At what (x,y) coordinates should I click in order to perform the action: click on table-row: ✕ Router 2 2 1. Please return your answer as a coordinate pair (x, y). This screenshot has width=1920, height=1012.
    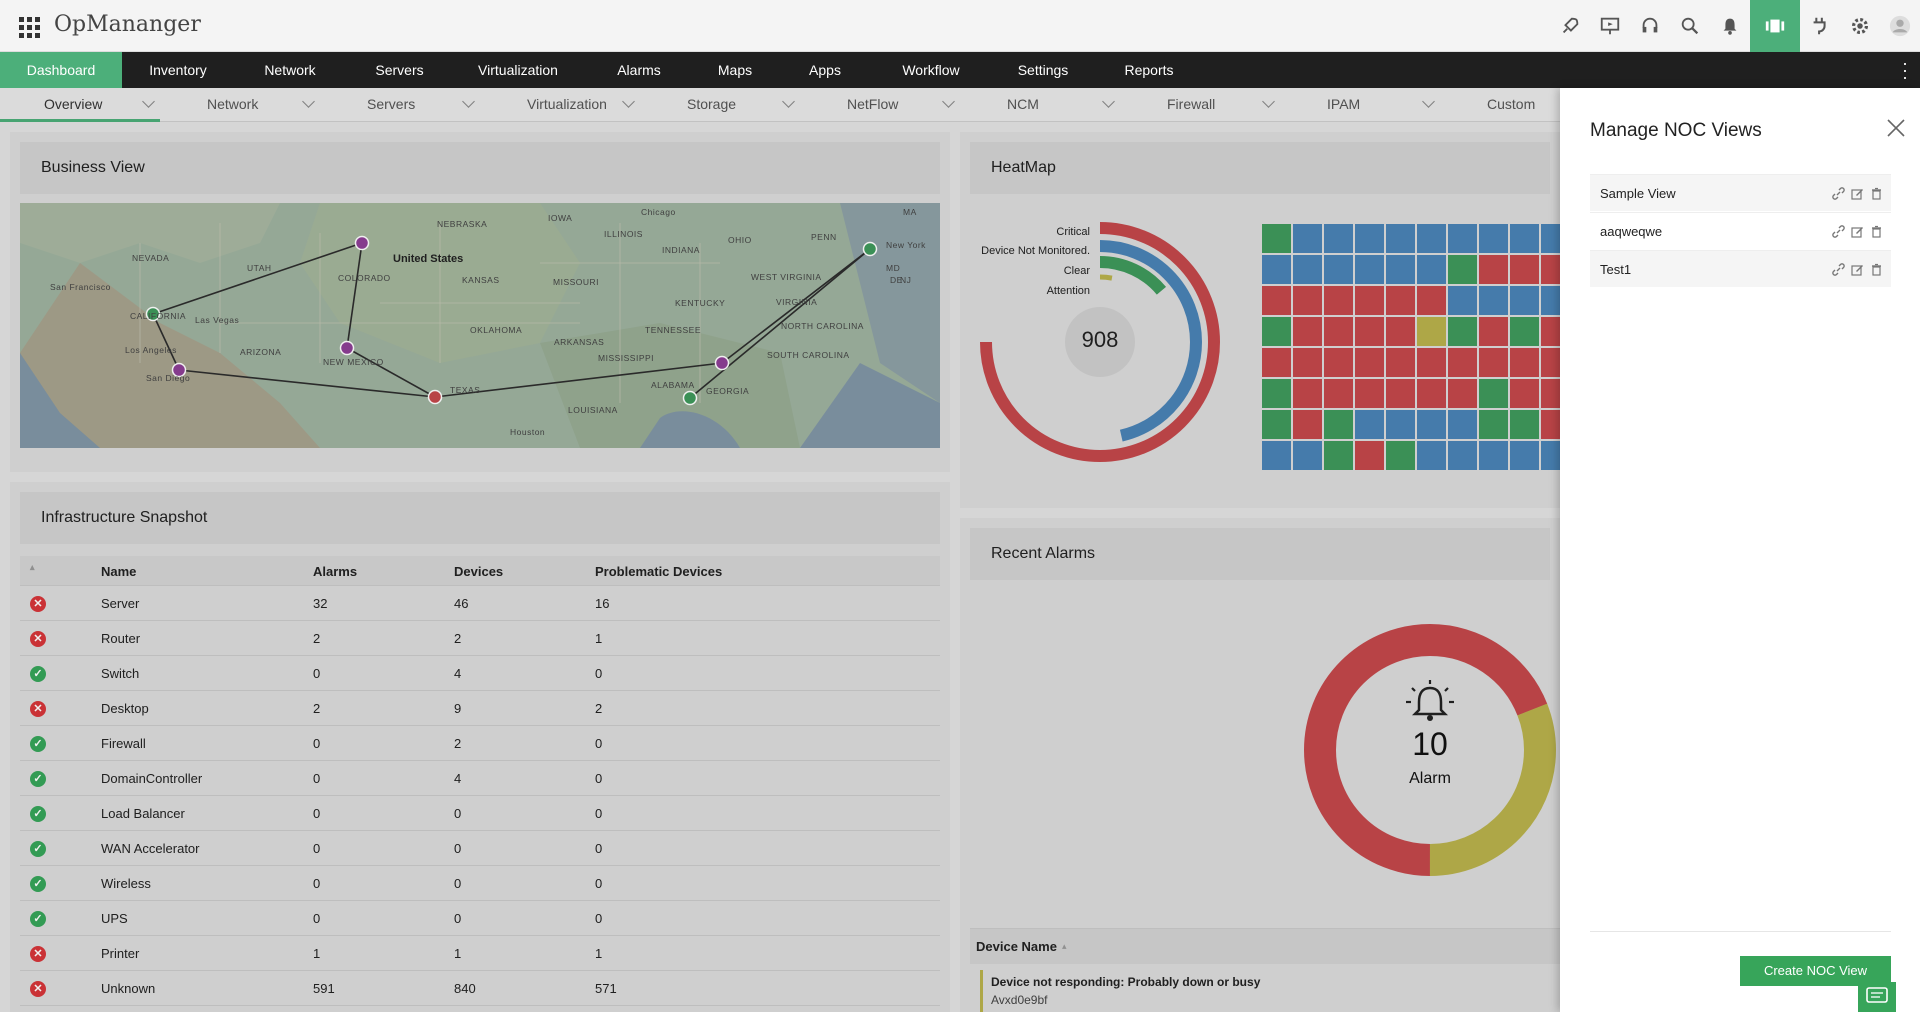
    Looking at the image, I should click on (480, 638).